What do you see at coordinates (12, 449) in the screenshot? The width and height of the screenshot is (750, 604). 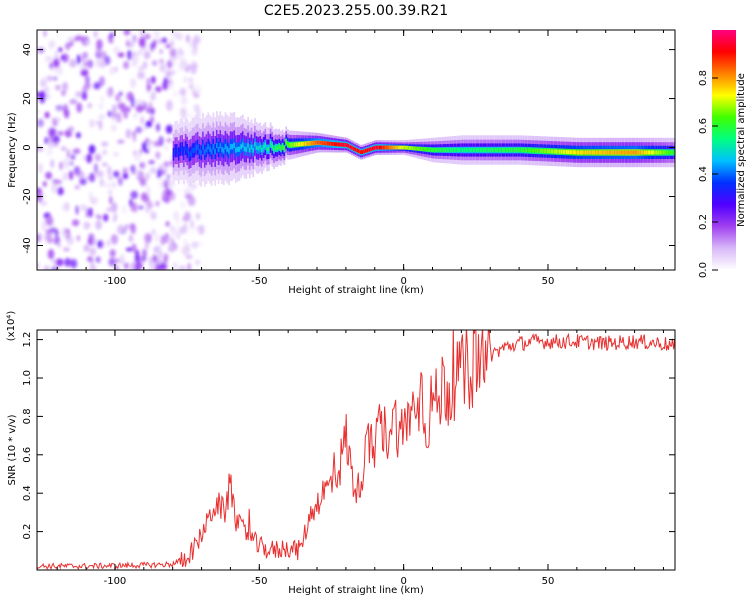 I see `snr-y-label: SNR (10 * v/v)` at bounding box center [12, 449].